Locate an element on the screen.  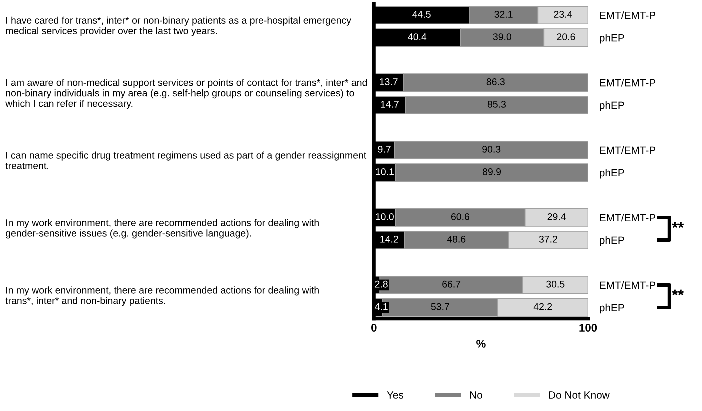
text: I have cared for trans*, inter* or non-binary patients as a pre-hospital emergency medical services provider over the last two years. is located at coordinates (179, 26).